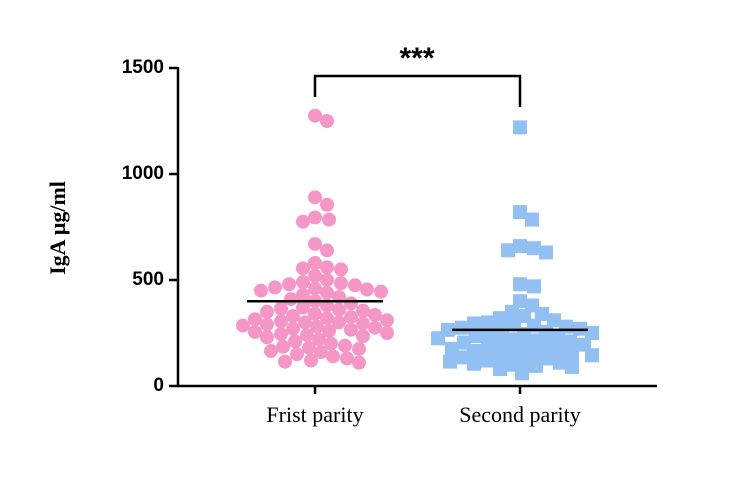 The width and height of the screenshot is (732, 488). What do you see at coordinates (416, 58) in the screenshot?
I see `significance-label: ***` at bounding box center [416, 58].